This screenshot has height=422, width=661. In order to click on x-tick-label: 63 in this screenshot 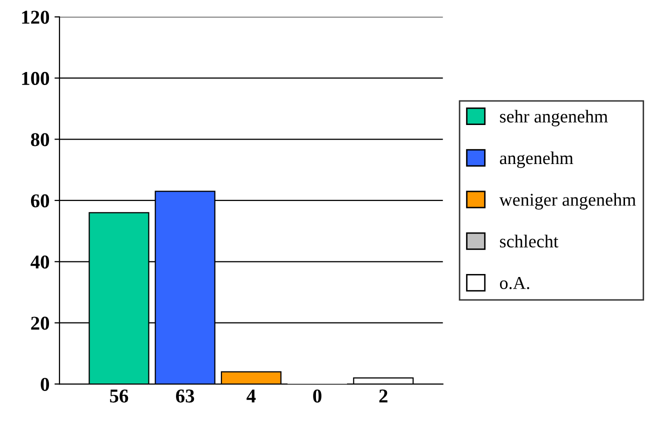, I will do `click(185, 396)`.